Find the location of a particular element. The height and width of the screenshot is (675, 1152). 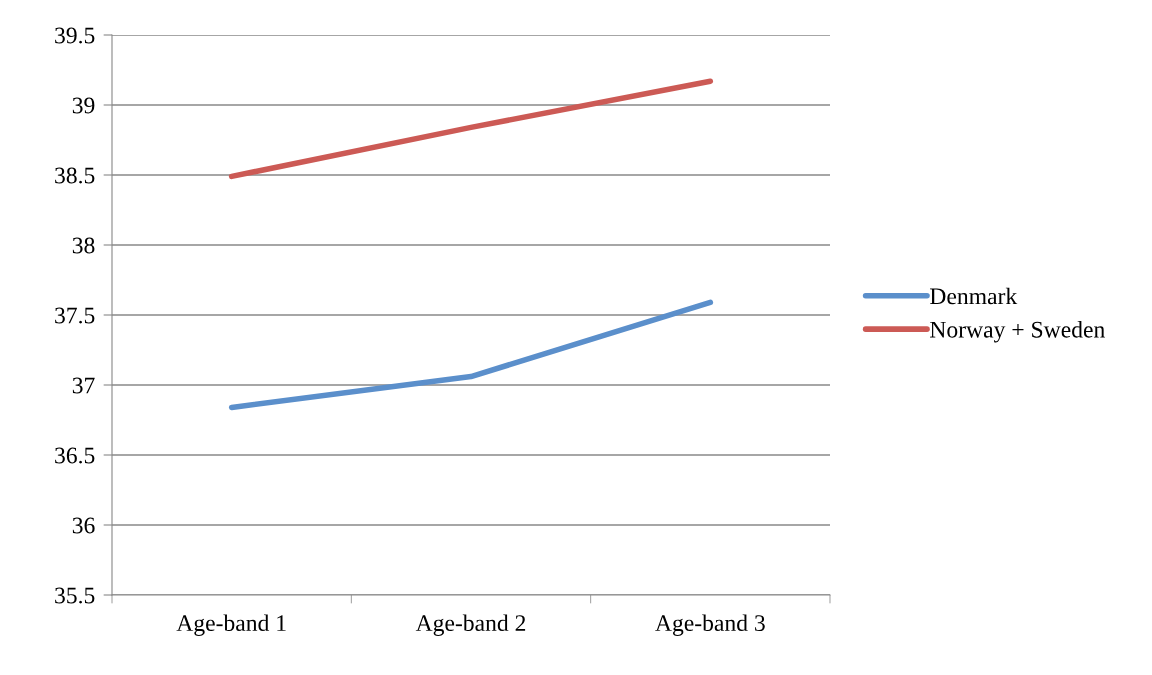

y-tick-label: 35.5 is located at coordinates (75, 595).